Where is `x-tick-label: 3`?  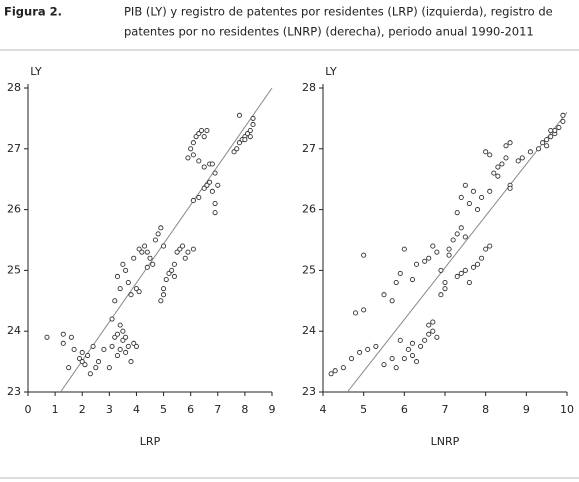
x-tick-label: 3 is located at coordinates (109, 409).